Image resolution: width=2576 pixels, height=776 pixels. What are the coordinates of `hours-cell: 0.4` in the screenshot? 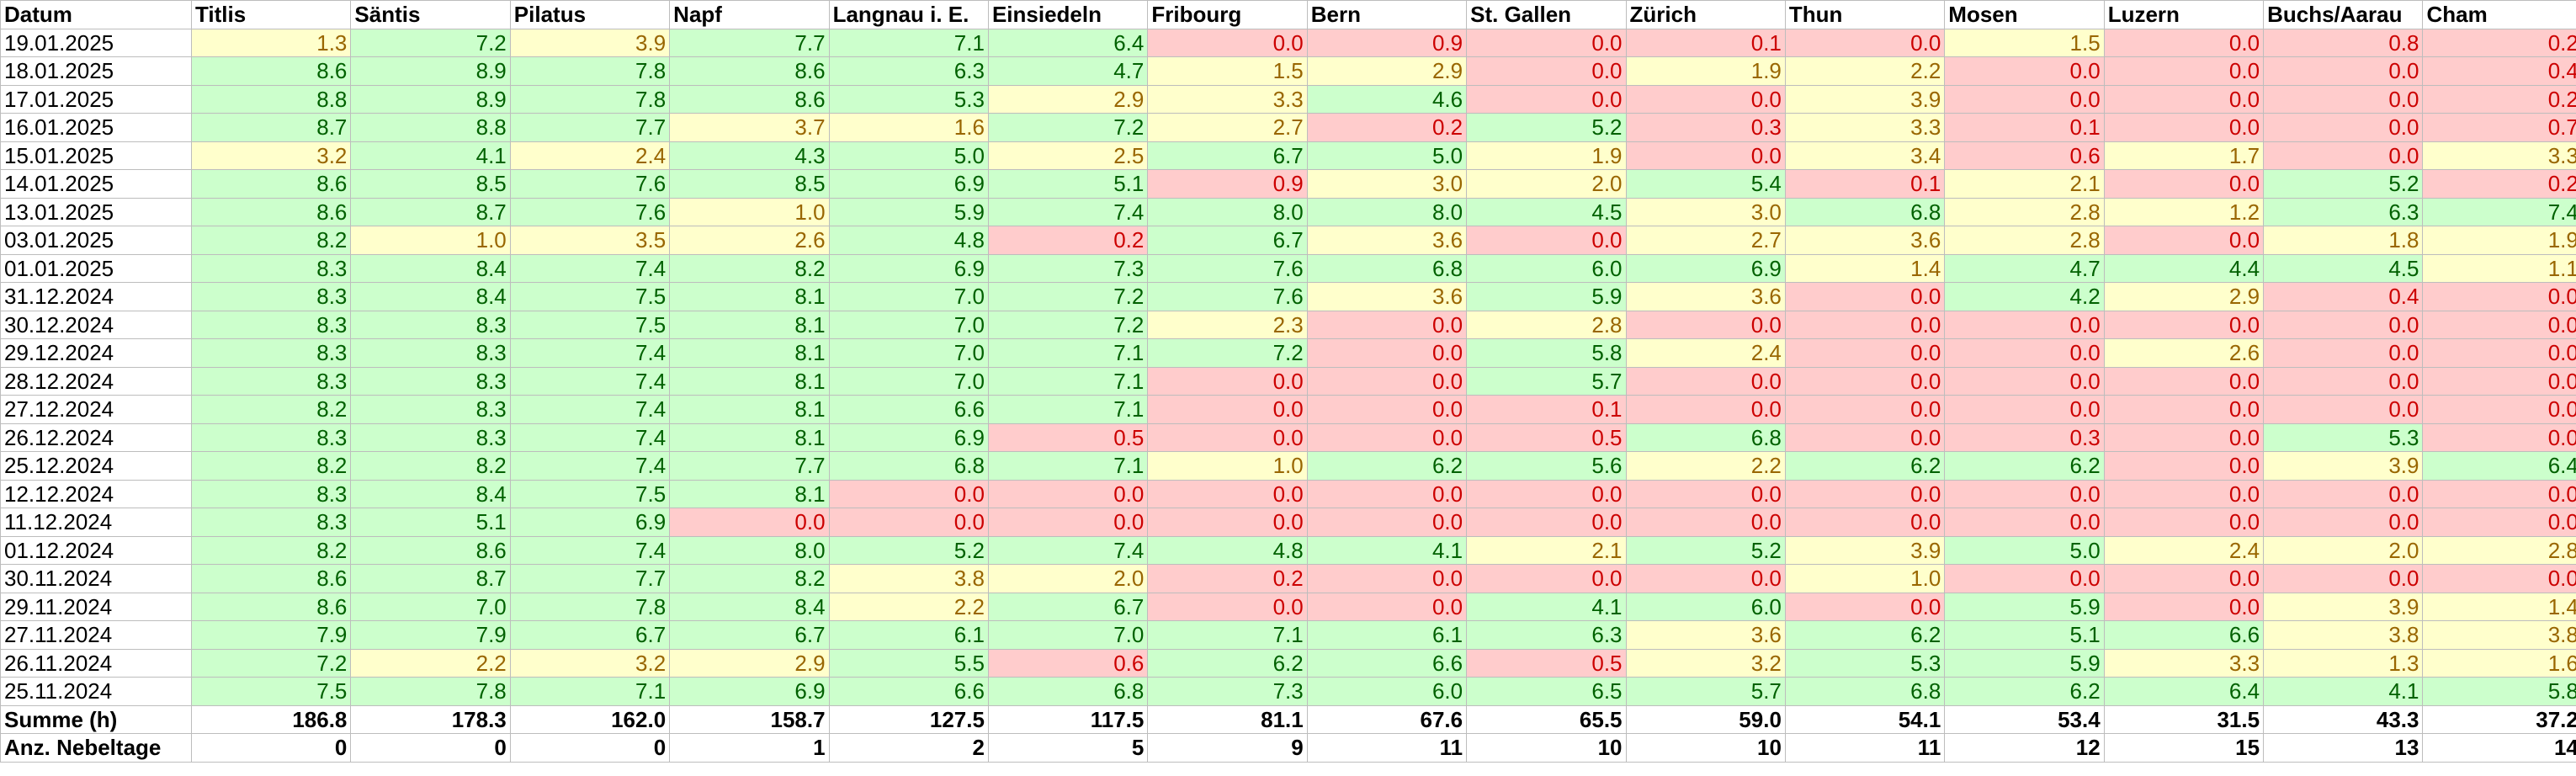 It's located at (2344, 296).